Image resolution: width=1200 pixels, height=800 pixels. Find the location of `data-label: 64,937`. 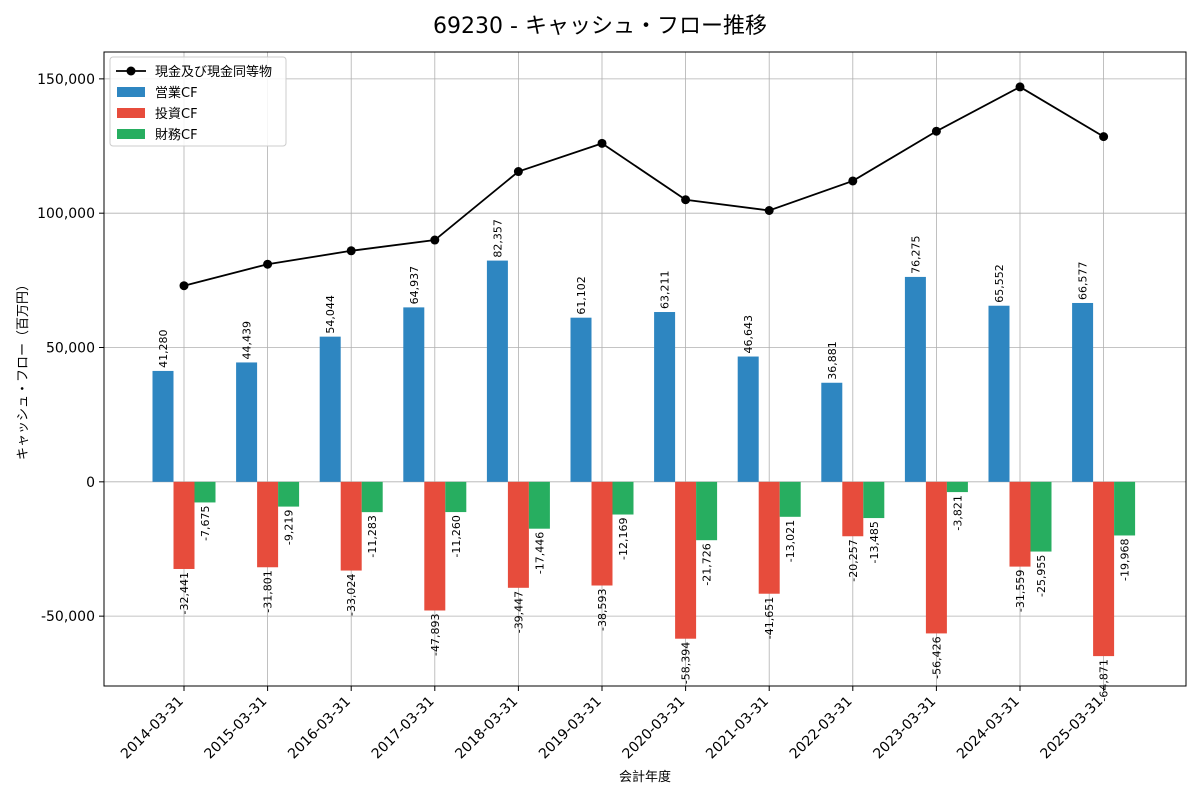

data-label: 64,937 is located at coordinates (414, 285).